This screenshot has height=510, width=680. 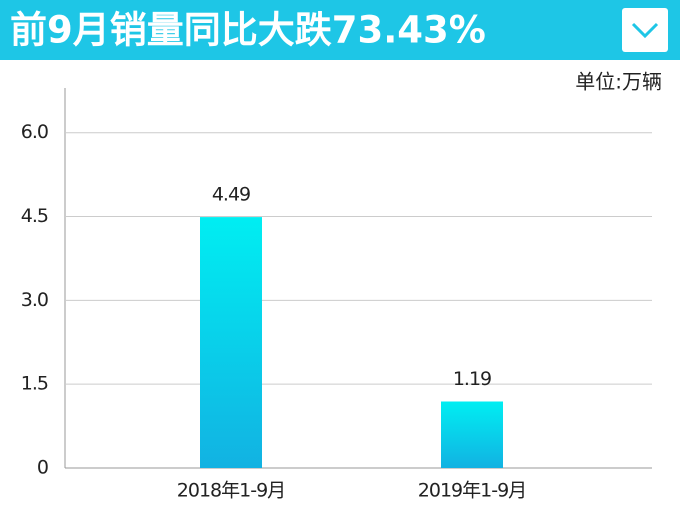 I want to click on unit-label: 单位:万辆, so click(x=618, y=82).